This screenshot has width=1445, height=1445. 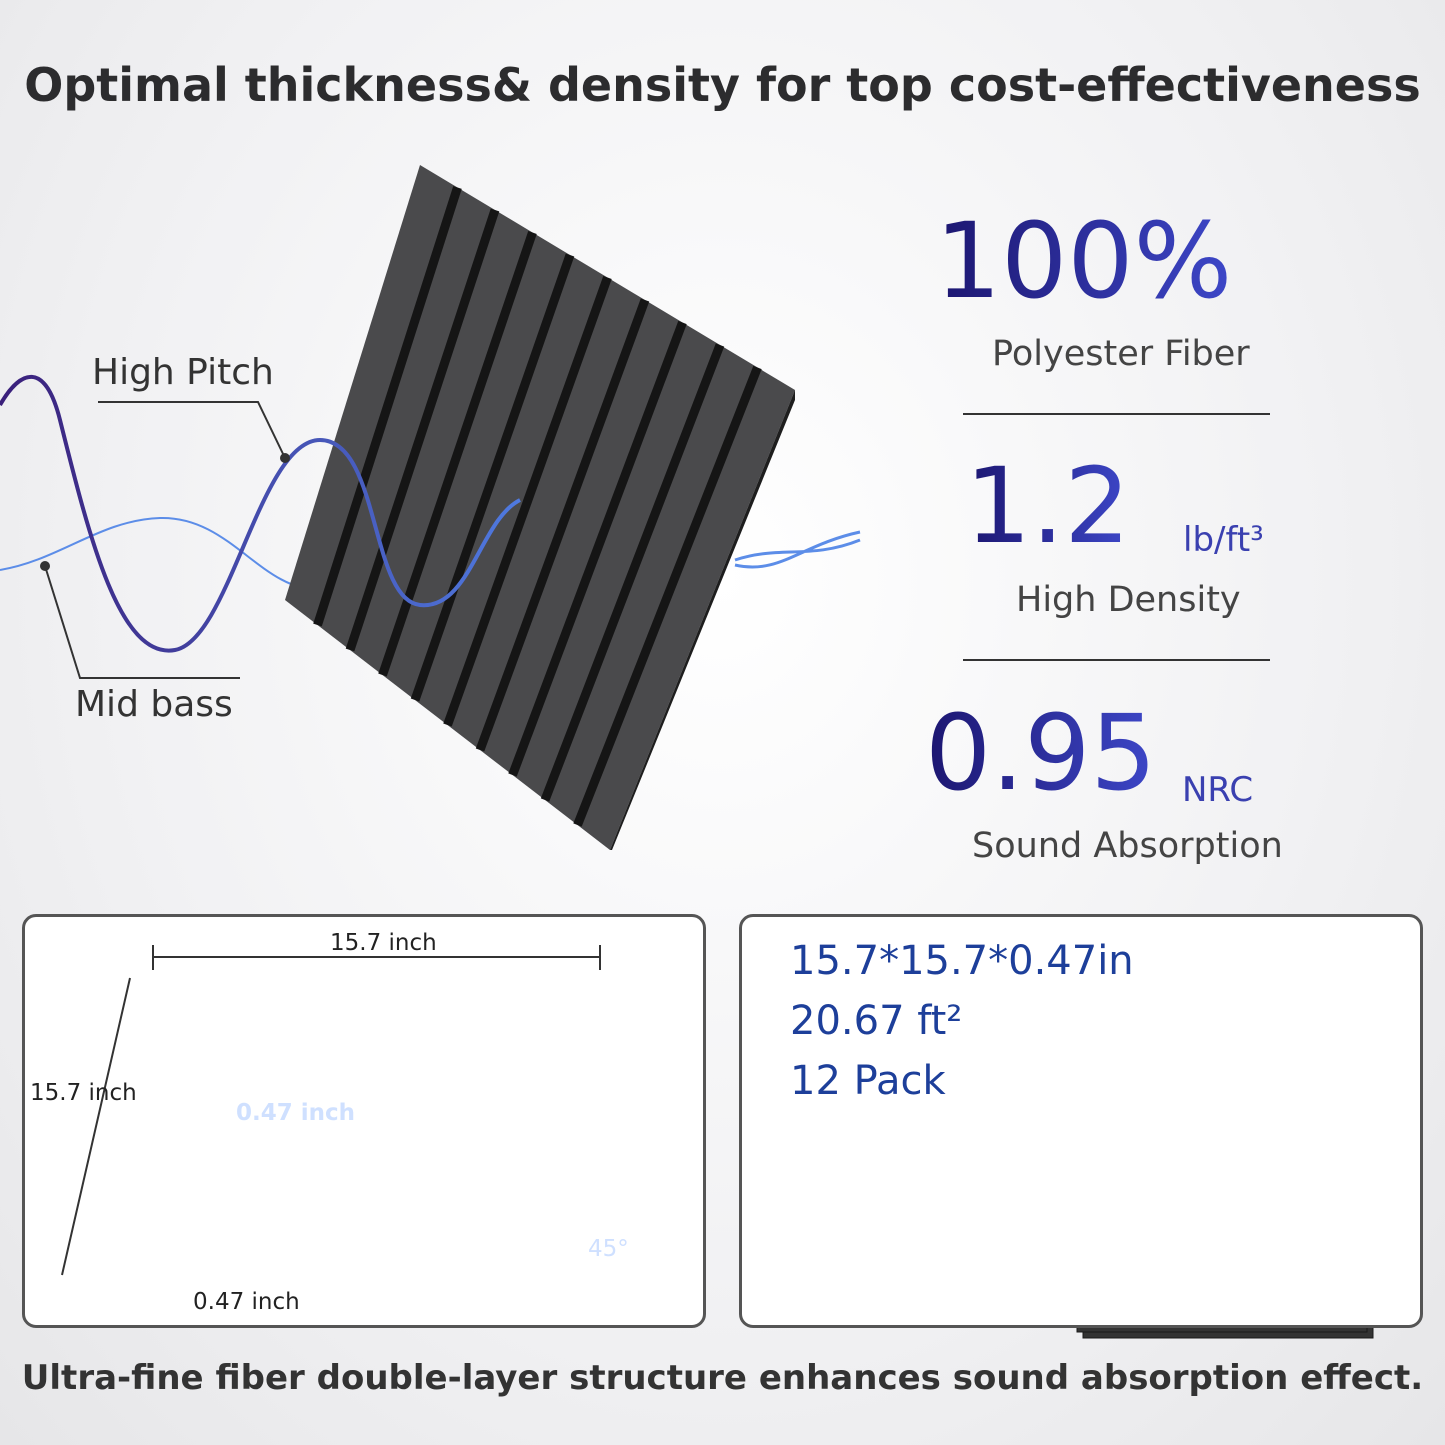 I want to click on spec-box, so click(x=1081, y=1121).